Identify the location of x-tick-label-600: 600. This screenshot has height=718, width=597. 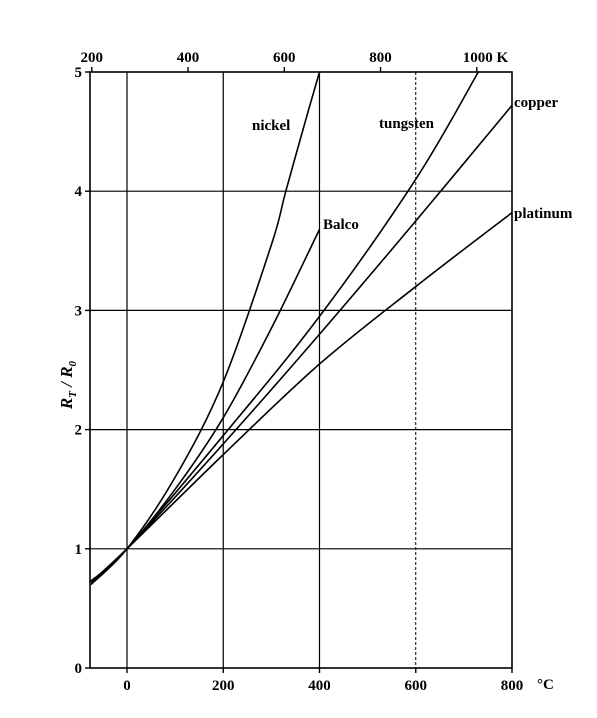
(416, 686).